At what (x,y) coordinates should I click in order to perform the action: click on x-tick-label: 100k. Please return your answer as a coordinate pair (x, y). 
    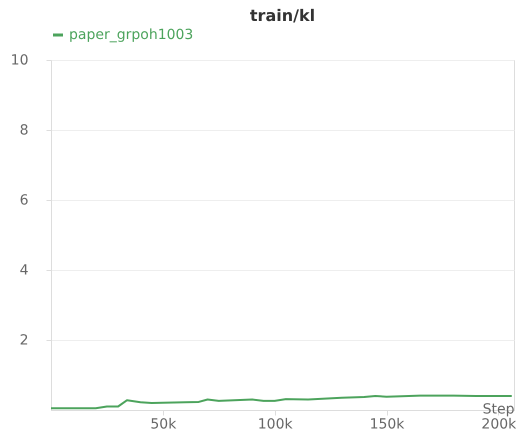
    Looking at the image, I should click on (276, 424).